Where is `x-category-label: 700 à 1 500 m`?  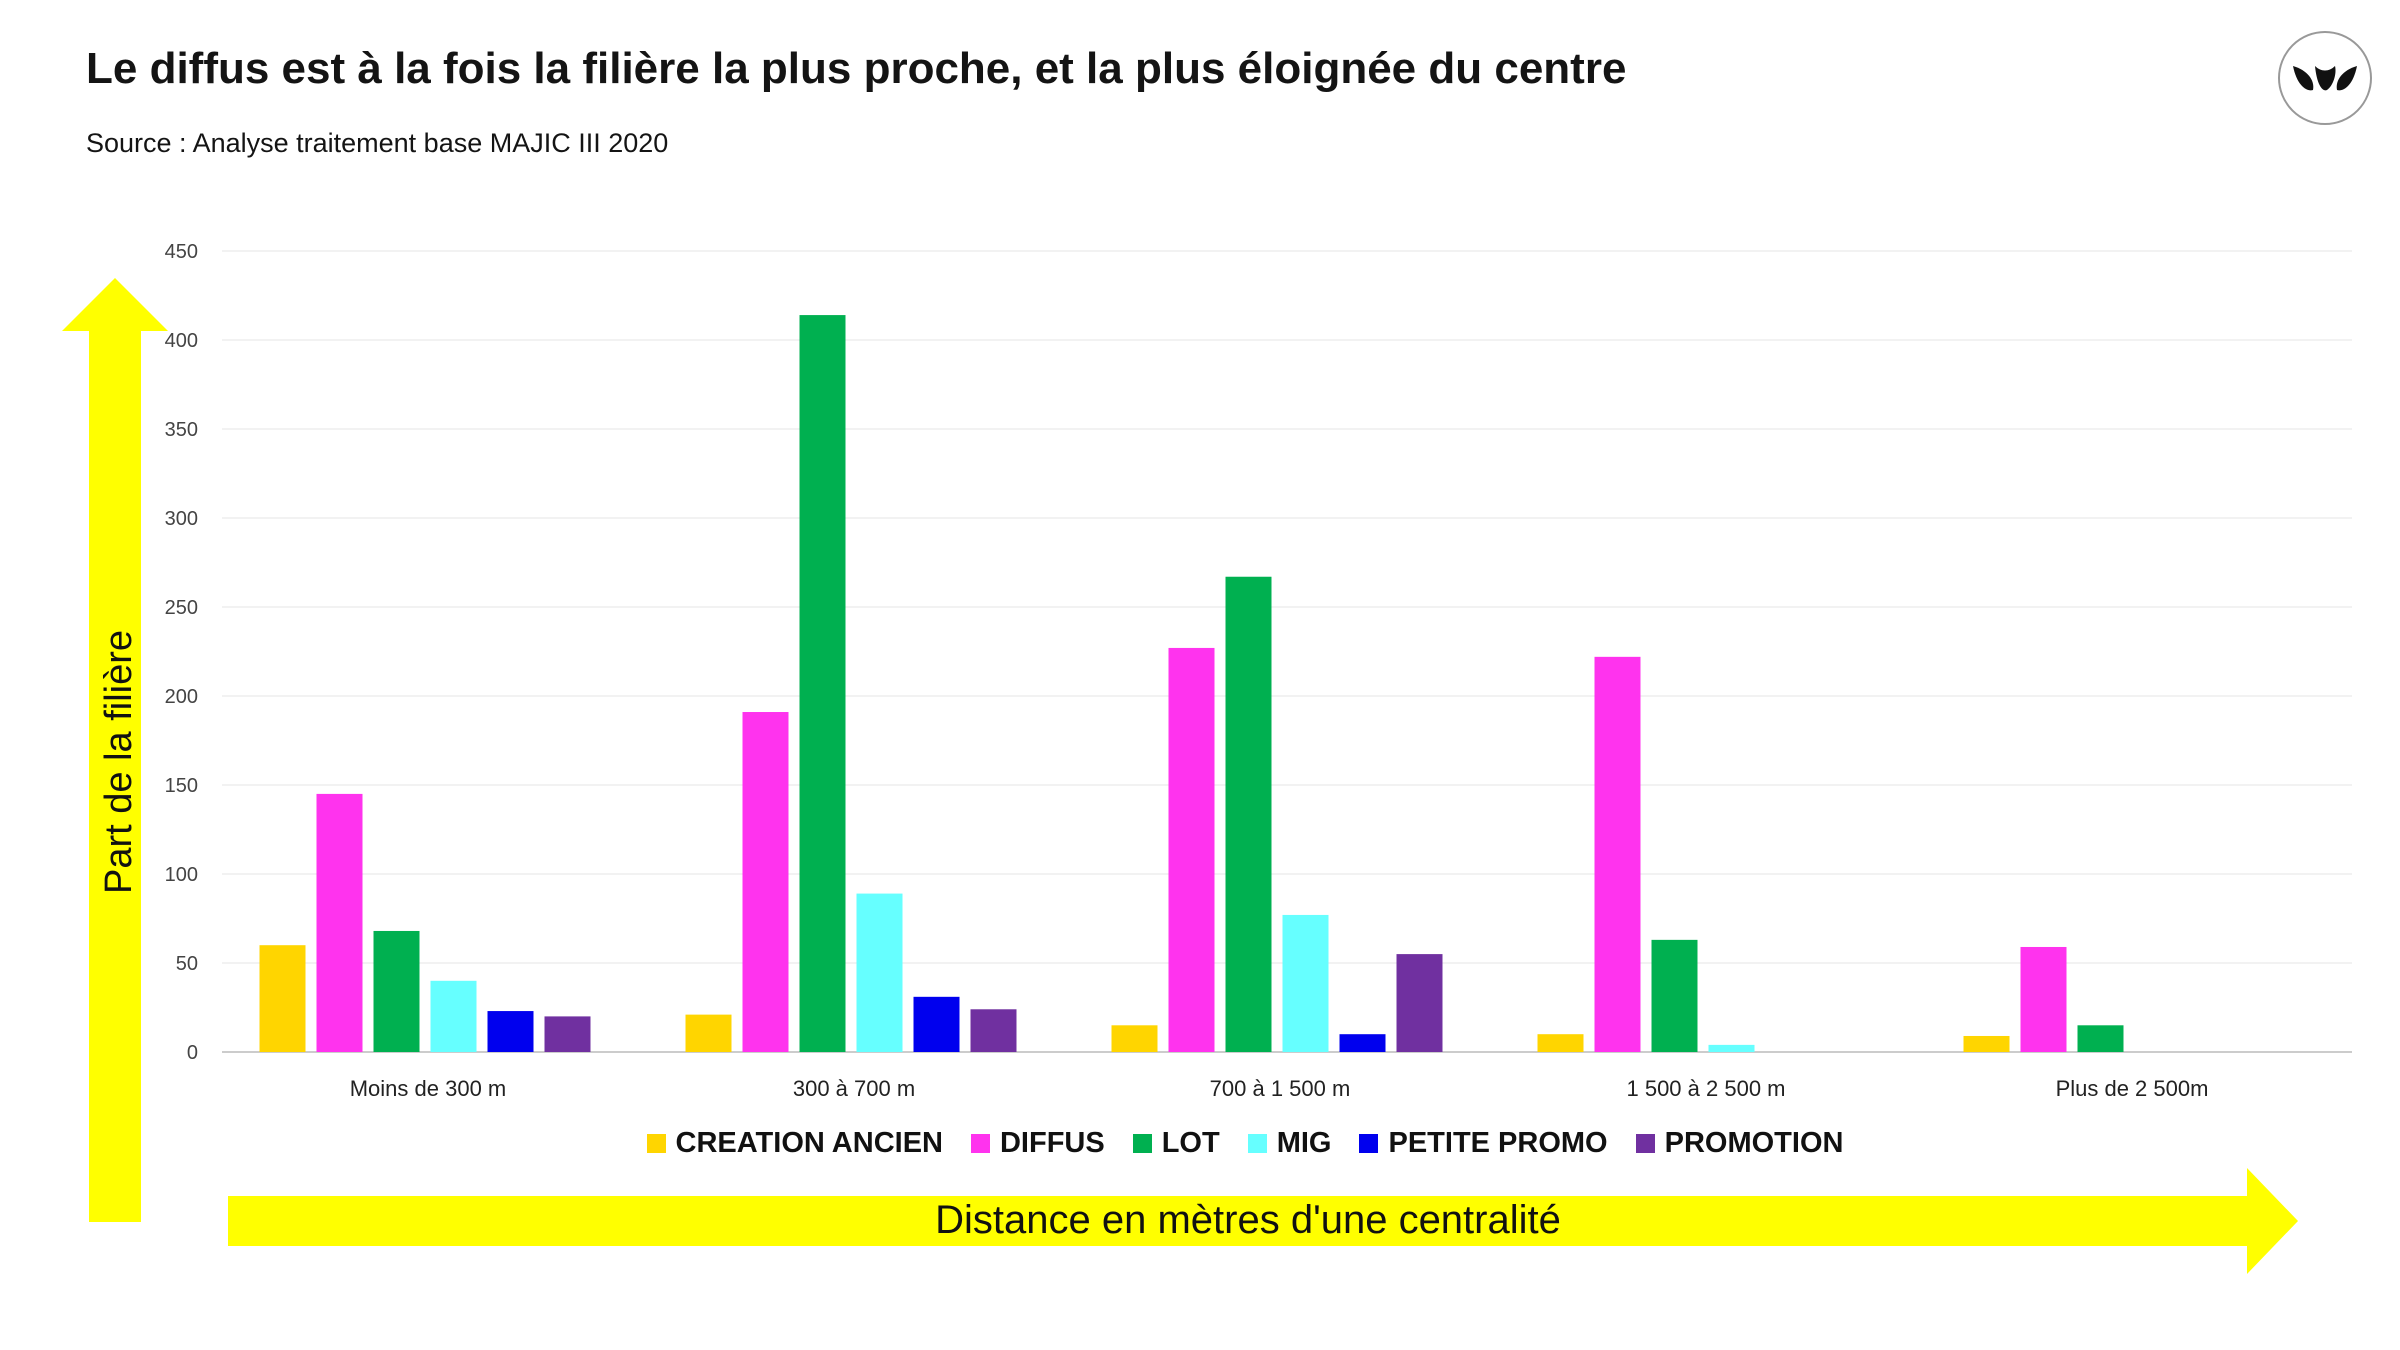
x-category-label: 700 à 1 500 m is located at coordinates (1280, 1088).